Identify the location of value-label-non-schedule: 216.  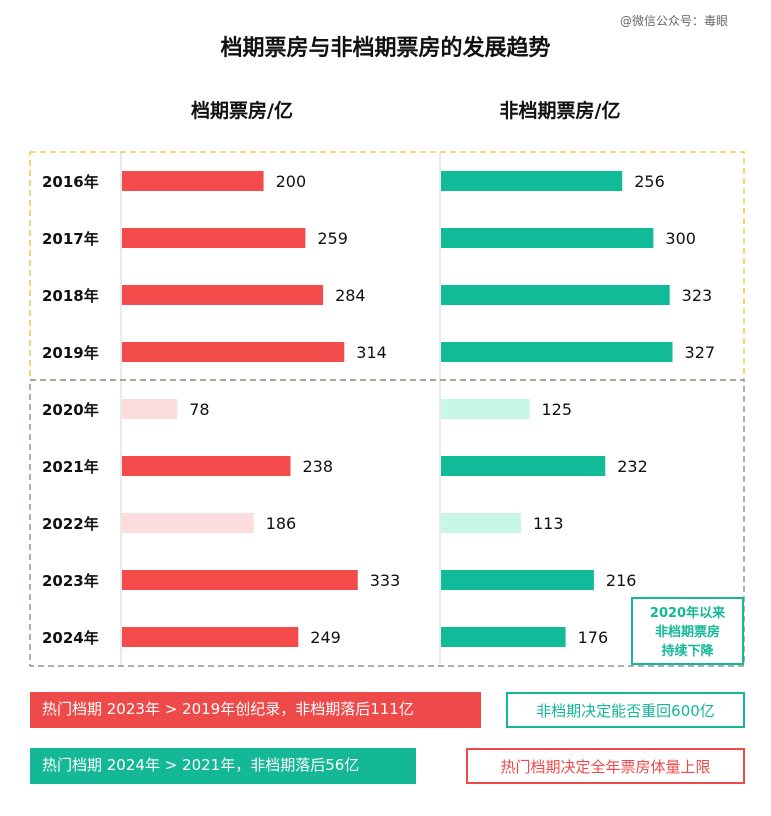
(621, 580).